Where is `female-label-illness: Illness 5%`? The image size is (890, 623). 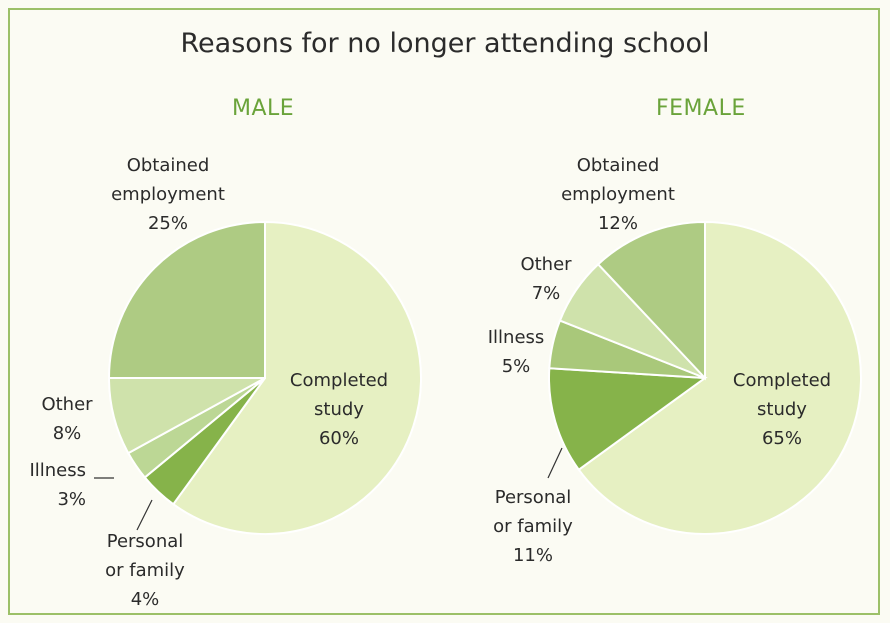
female-label-illness: Illness 5% is located at coordinates (516, 352).